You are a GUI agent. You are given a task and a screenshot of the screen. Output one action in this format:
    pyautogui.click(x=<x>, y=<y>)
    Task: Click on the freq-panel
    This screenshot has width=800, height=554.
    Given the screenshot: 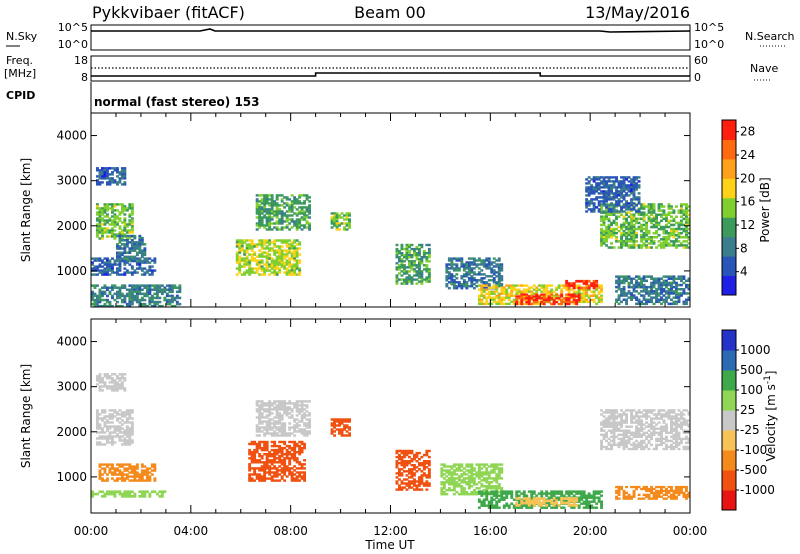 What is the action you would take?
    pyautogui.click(x=390, y=68)
    